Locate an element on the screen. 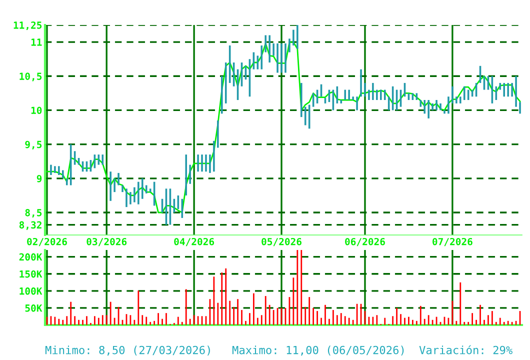  x-tick-label: 03/2026 is located at coordinates (106, 242).